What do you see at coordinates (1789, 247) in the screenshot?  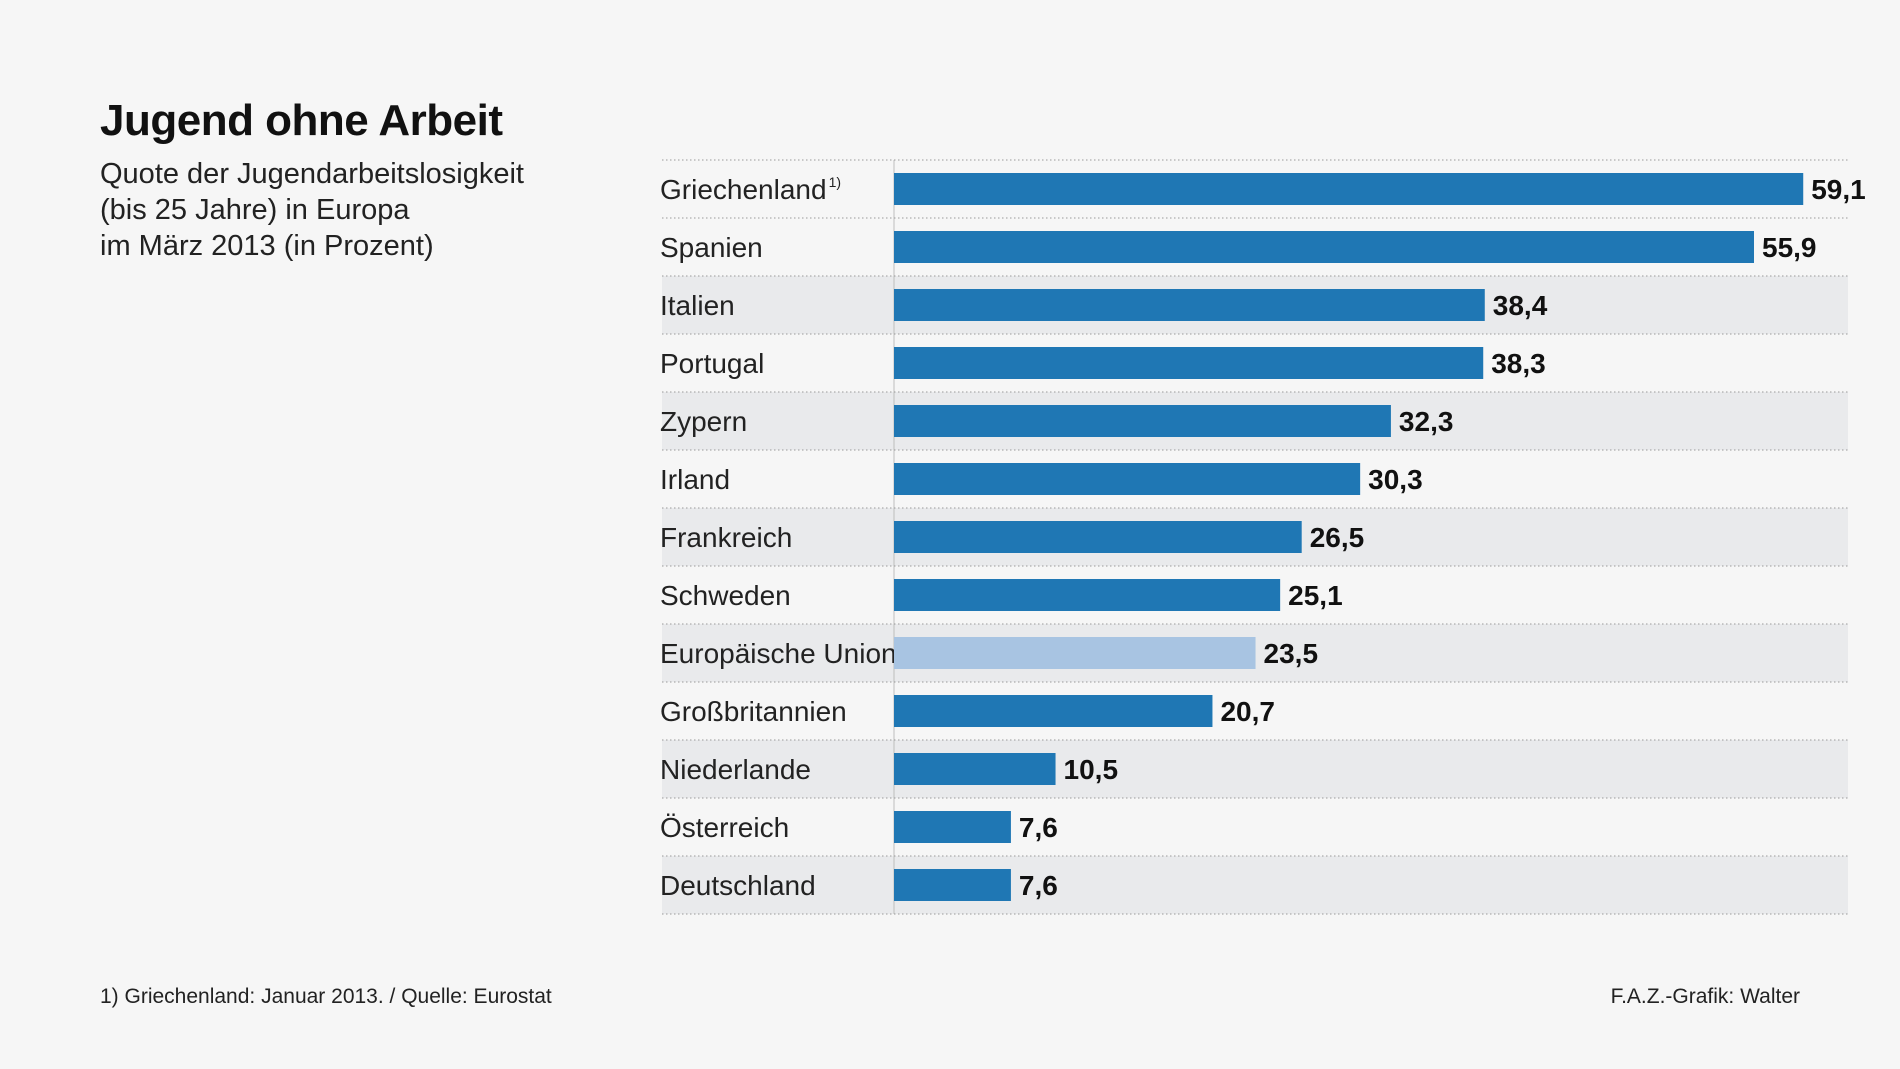 I see `value-label: 55,9` at bounding box center [1789, 247].